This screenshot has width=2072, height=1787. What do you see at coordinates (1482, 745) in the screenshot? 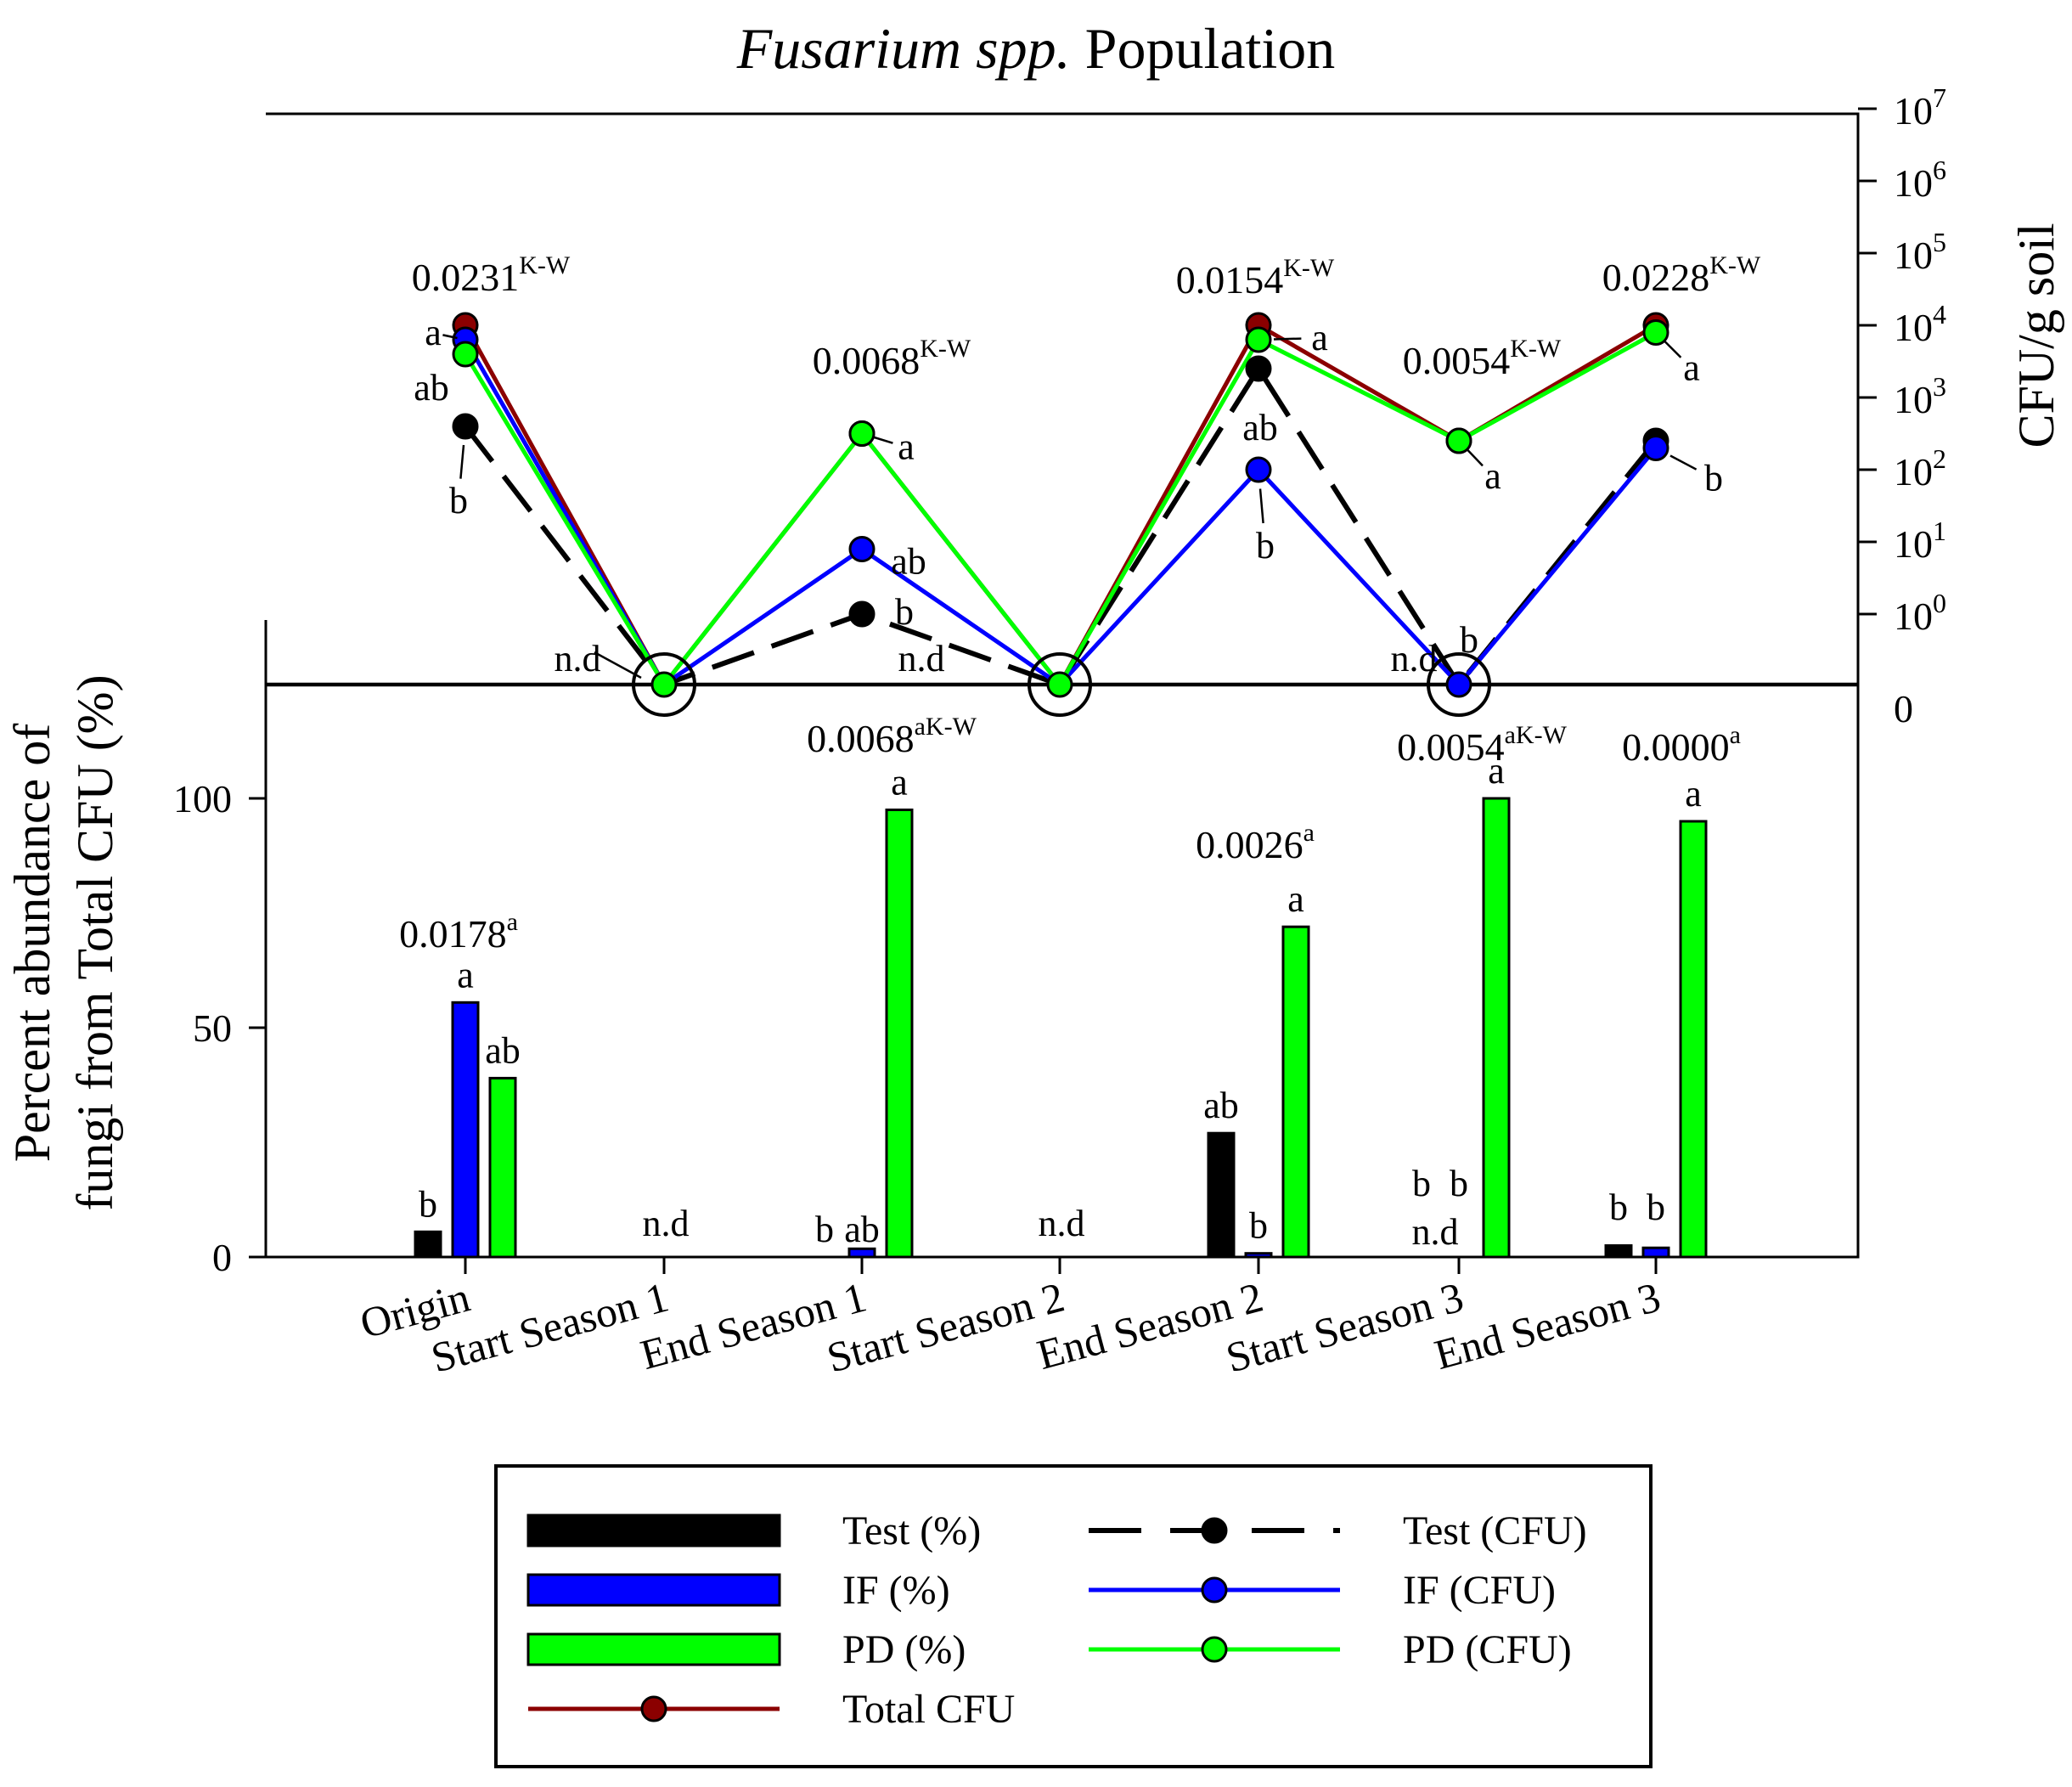
I see `bottom-pvalue-label: 0.0054aK-W` at bounding box center [1482, 745].